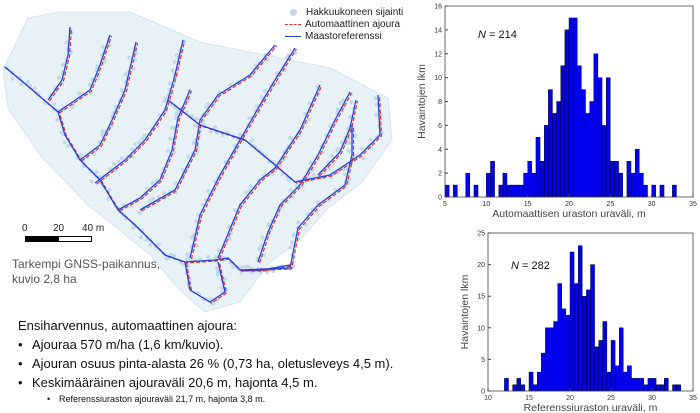  I want to click on x-tick-label: 15, so click(528, 204).